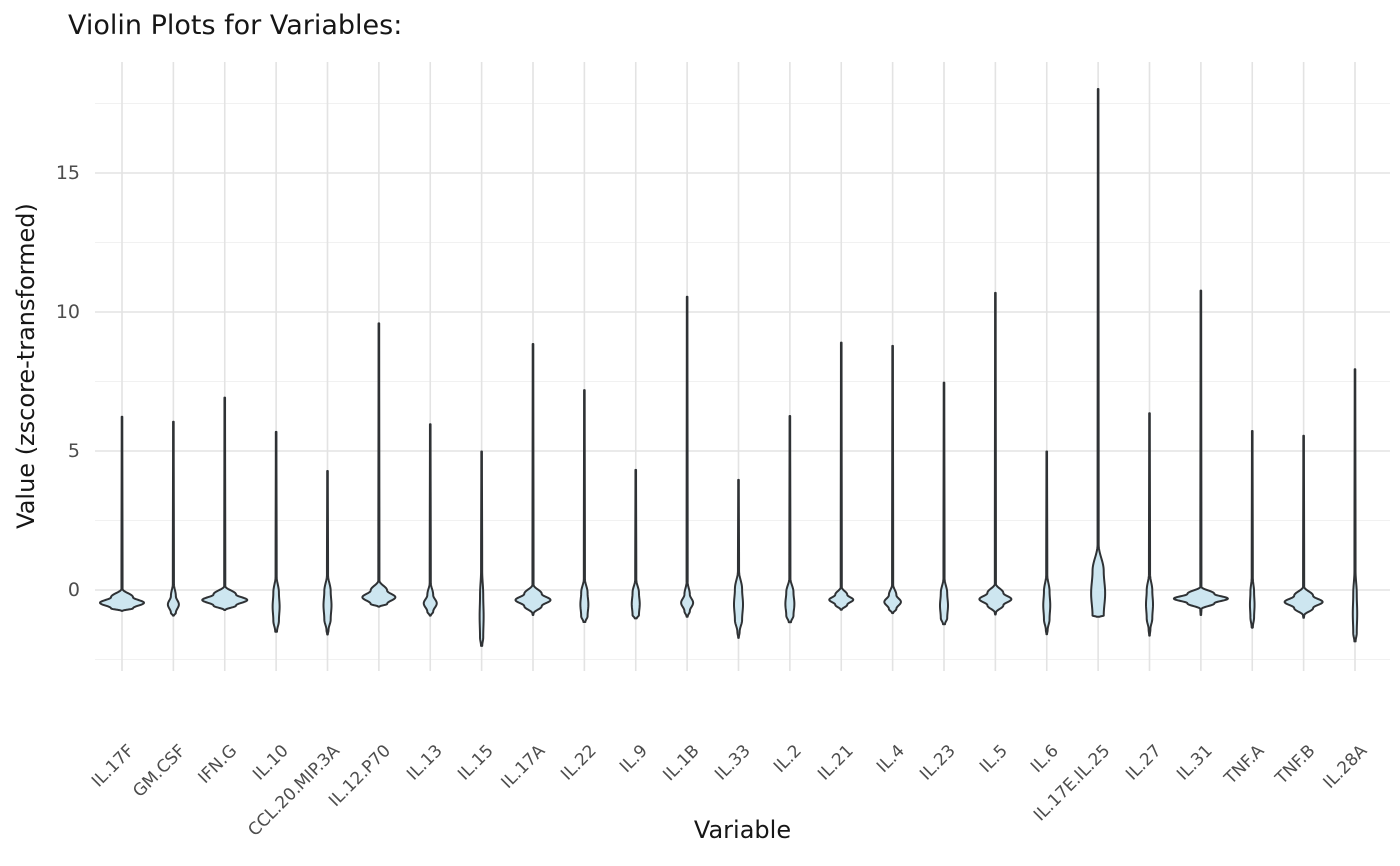 The image size is (1400, 866). What do you see at coordinates (67, 173) in the screenshot?
I see `y-tick-label: 15` at bounding box center [67, 173].